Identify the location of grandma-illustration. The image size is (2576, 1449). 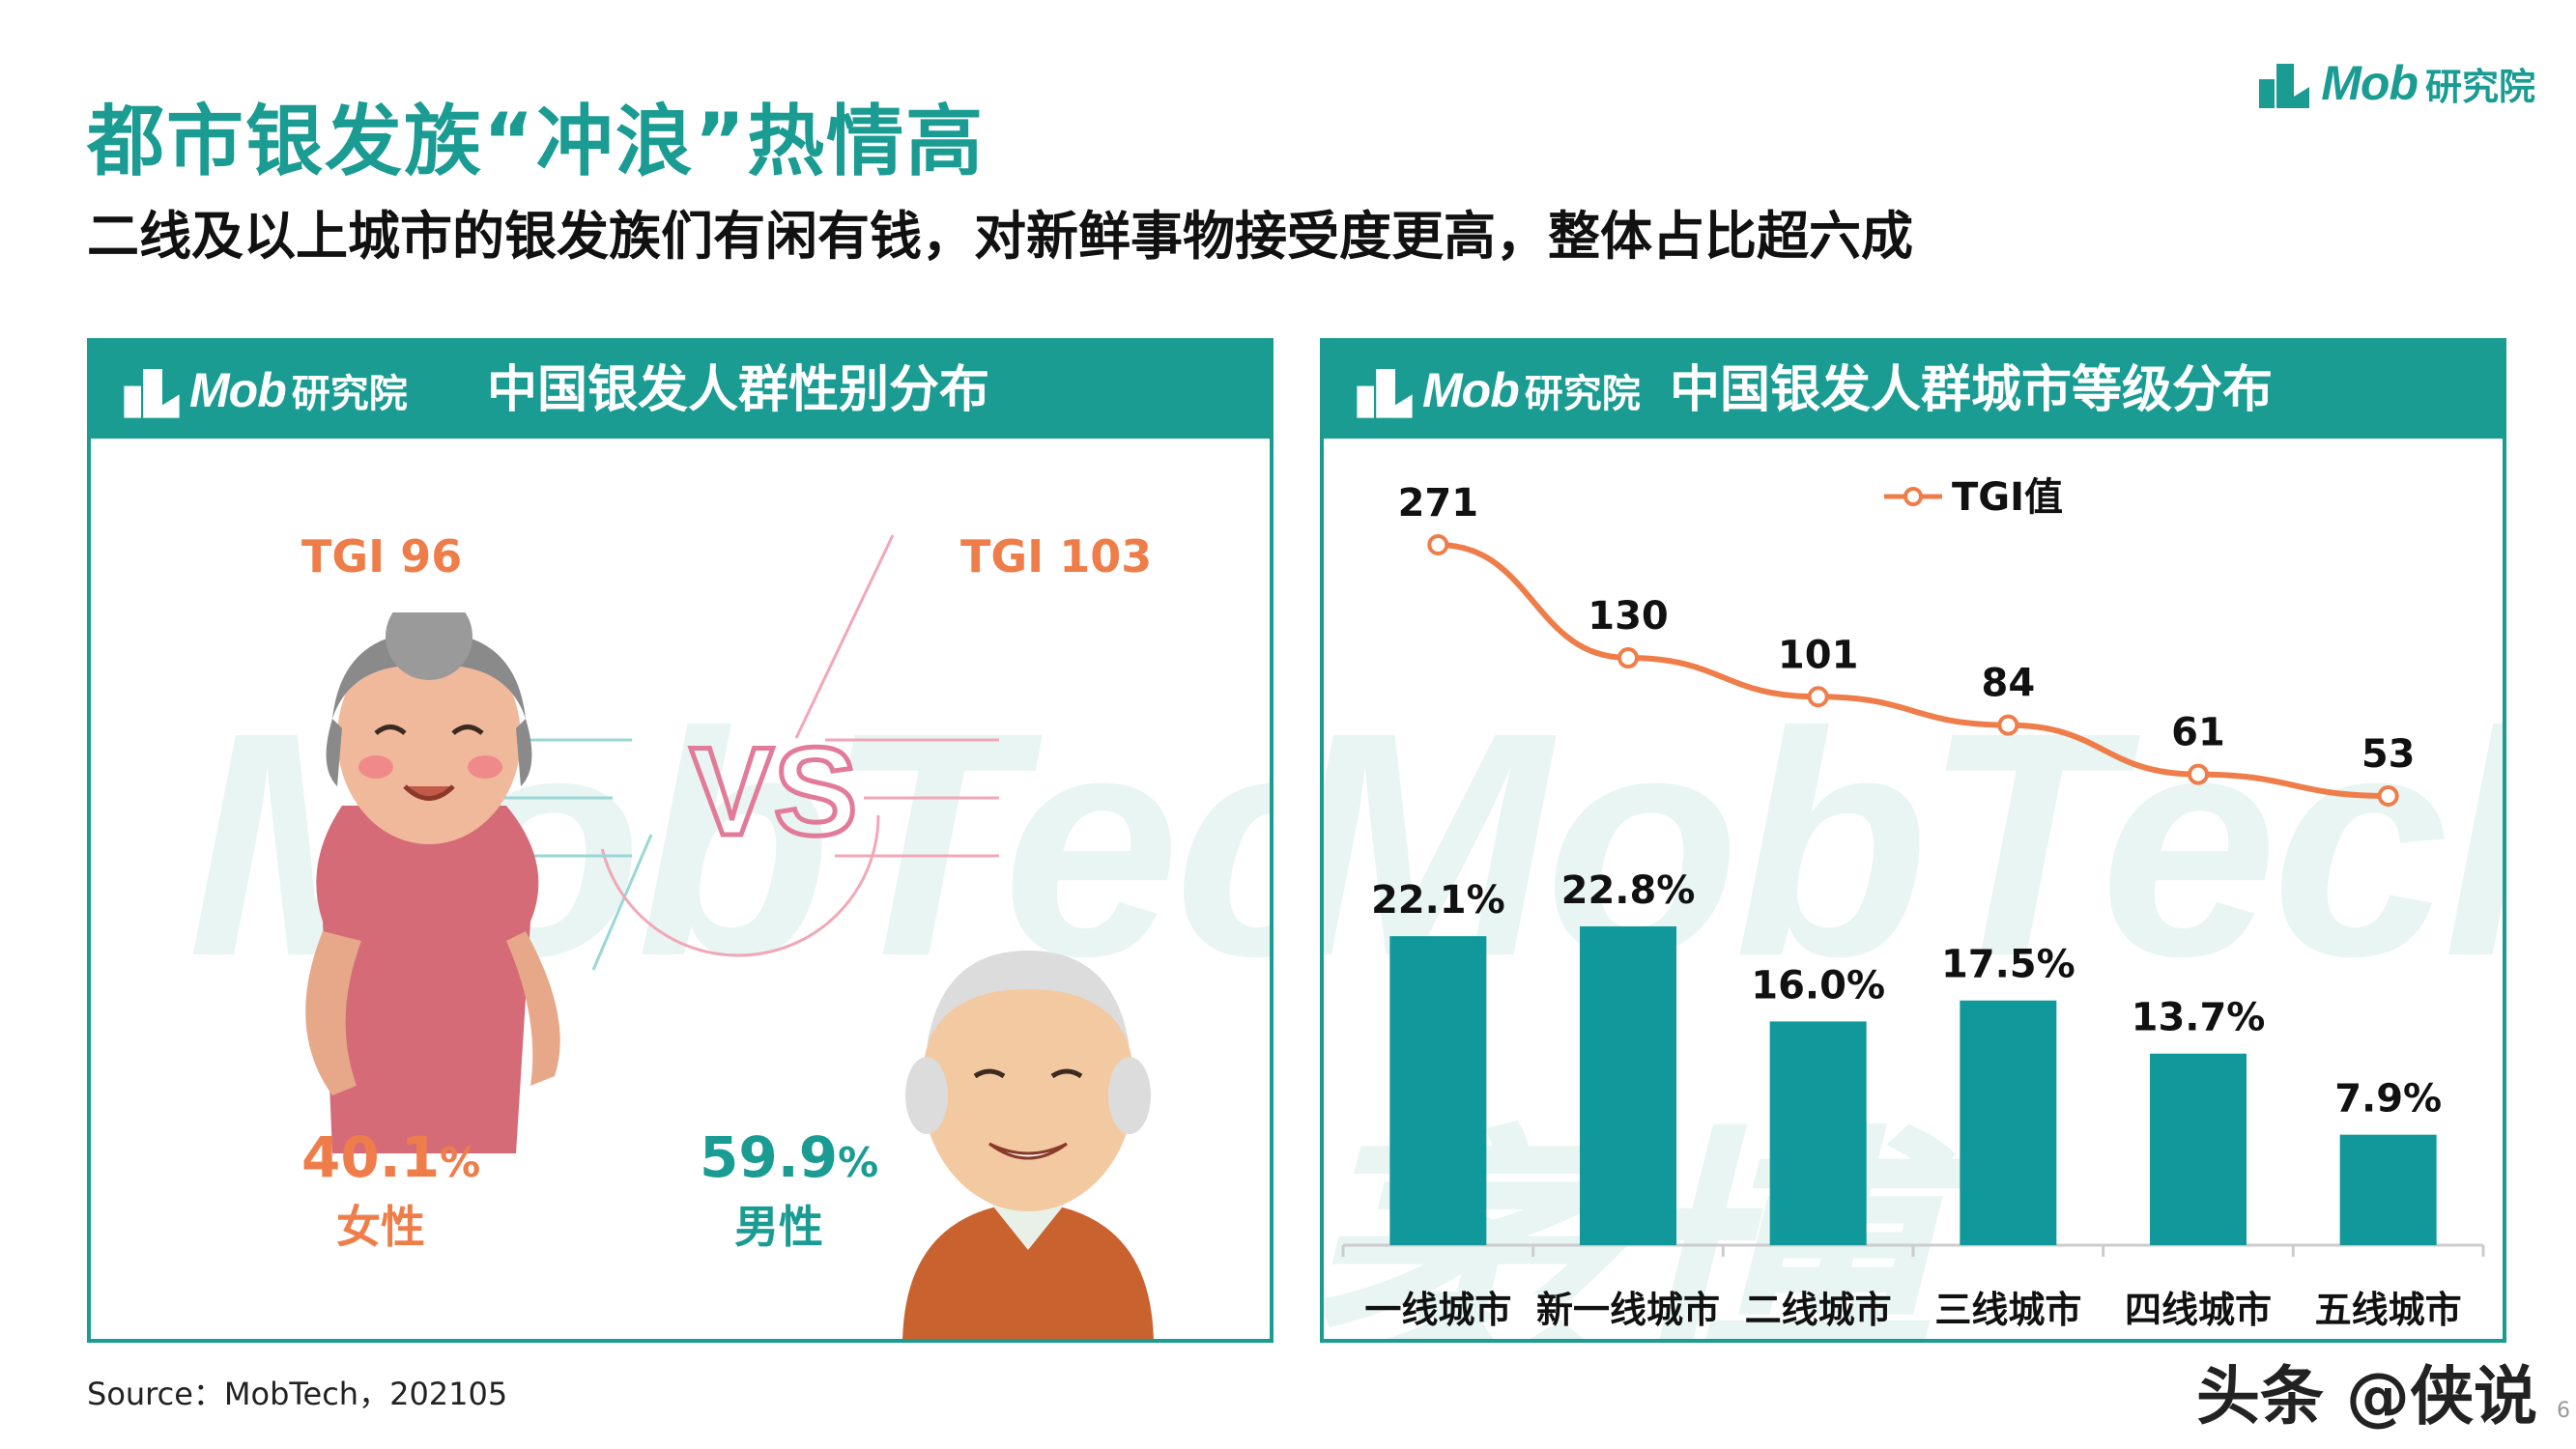
(433, 882).